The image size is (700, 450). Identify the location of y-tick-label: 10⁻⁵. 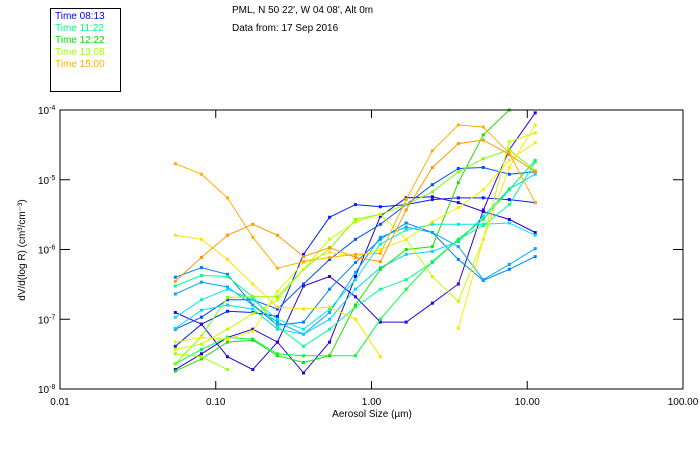
(46, 181).